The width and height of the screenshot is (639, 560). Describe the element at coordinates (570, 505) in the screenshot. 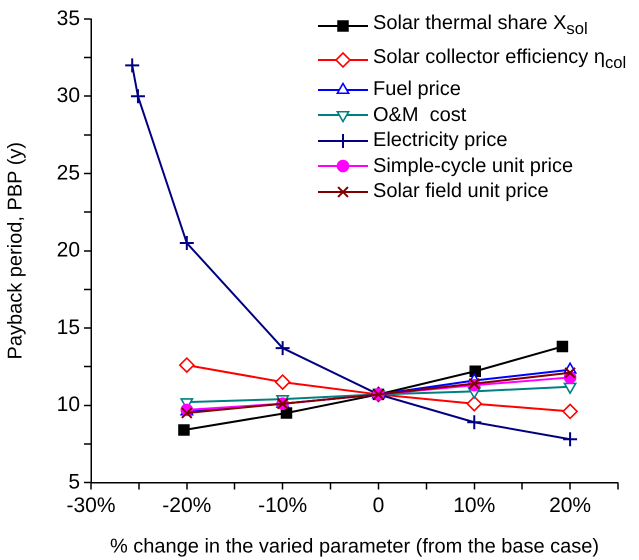

I see `x-tick-label: 20%` at that location.